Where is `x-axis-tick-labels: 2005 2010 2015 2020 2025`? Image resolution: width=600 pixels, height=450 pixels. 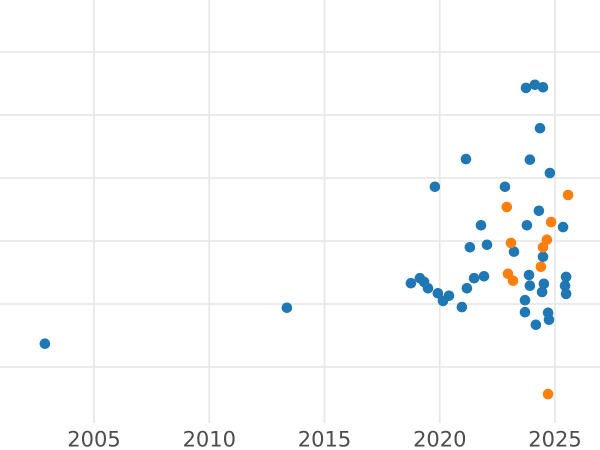 x-axis-tick-labels: 2005 2010 2015 2020 2025 is located at coordinates (324, 439).